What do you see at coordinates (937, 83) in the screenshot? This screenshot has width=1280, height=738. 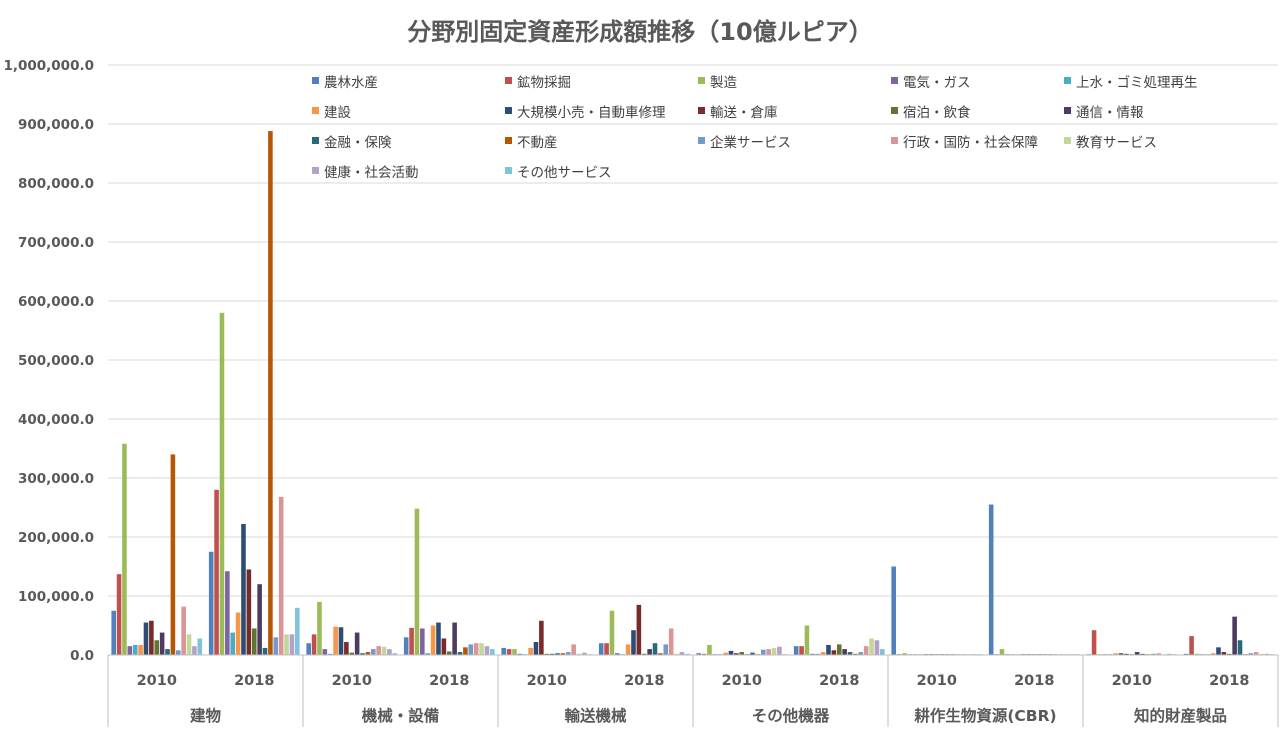 I see `legend-label: 電気・ガス` at bounding box center [937, 83].